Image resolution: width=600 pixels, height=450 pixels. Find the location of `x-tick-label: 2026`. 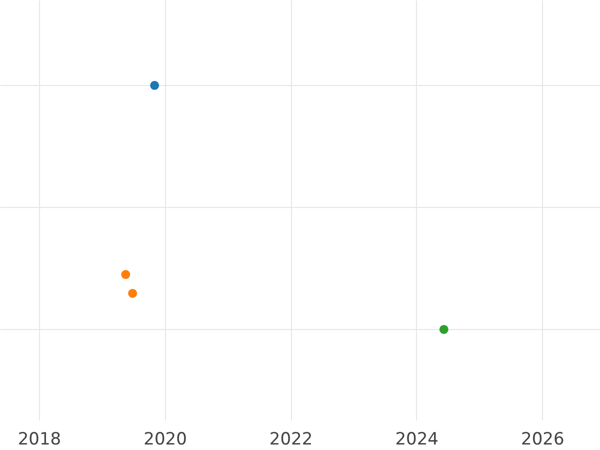

x-tick-label: 2026 is located at coordinates (542, 440).